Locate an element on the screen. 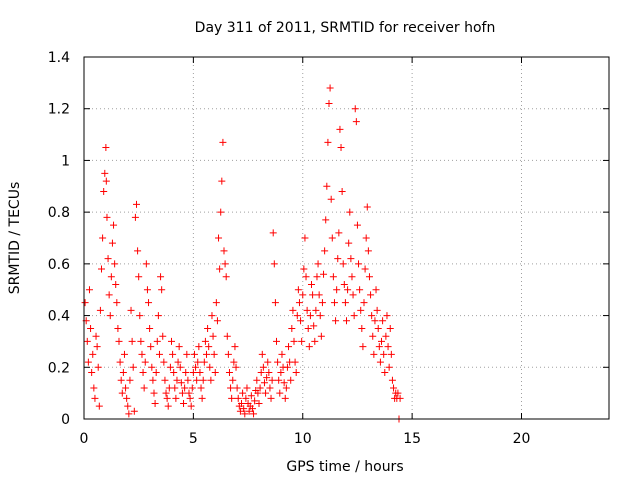 This screenshot has height=485, width=640. y-tick-label: 0.6 is located at coordinates (59, 265).